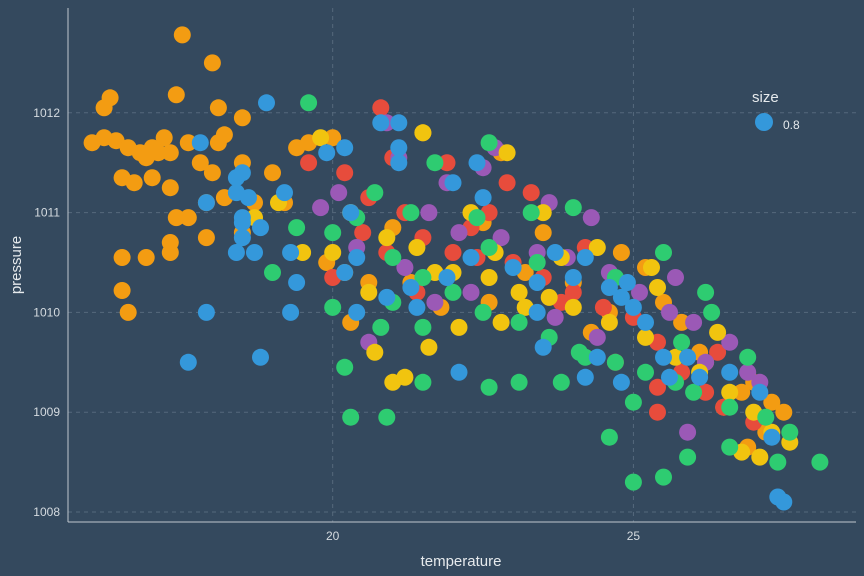 The height and width of the screenshot is (576, 864). Describe the element at coordinates (461, 561) in the screenshot. I see `x-axis-title: temperature` at that location.